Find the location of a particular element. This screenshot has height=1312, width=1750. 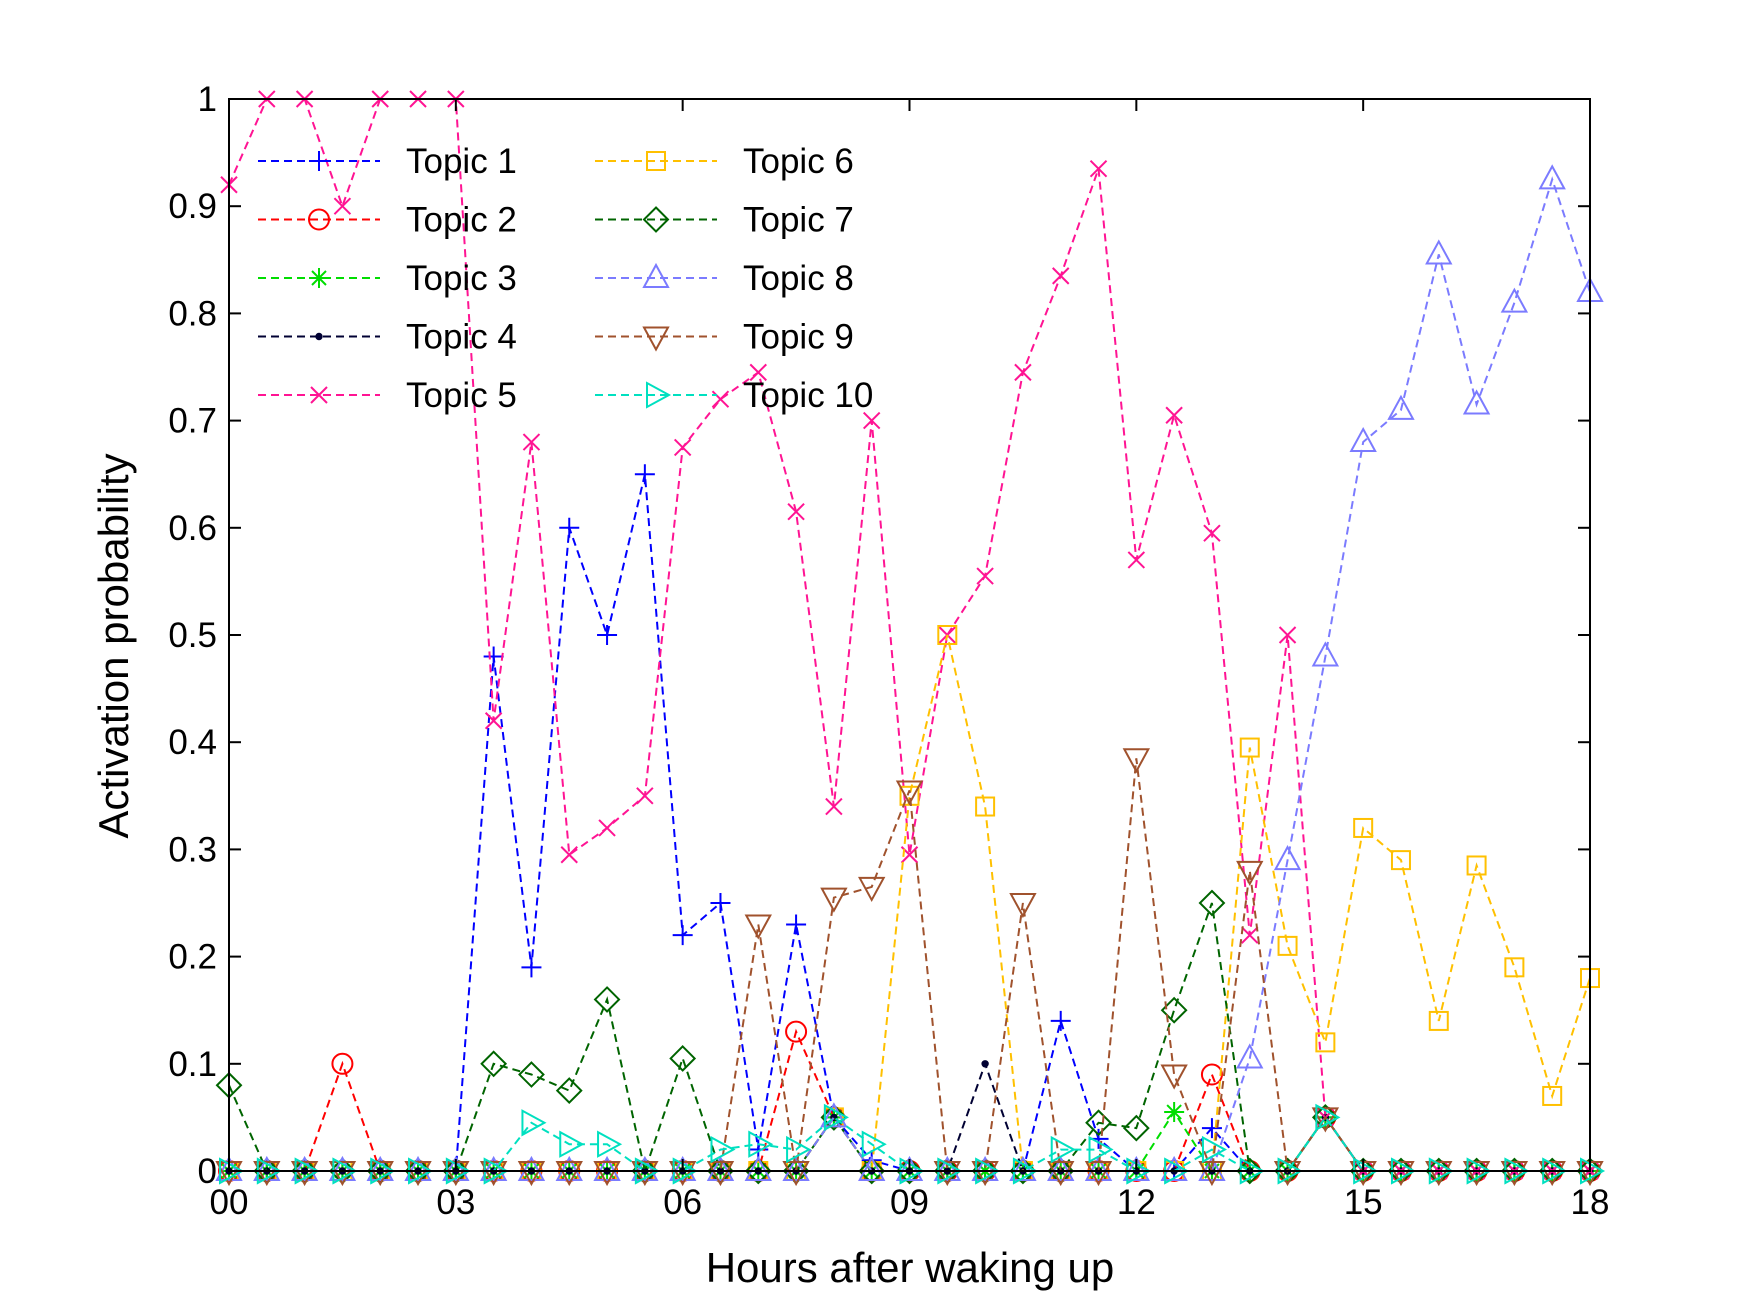

y-tick-label: 0.6 is located at coordinates (192, 528).